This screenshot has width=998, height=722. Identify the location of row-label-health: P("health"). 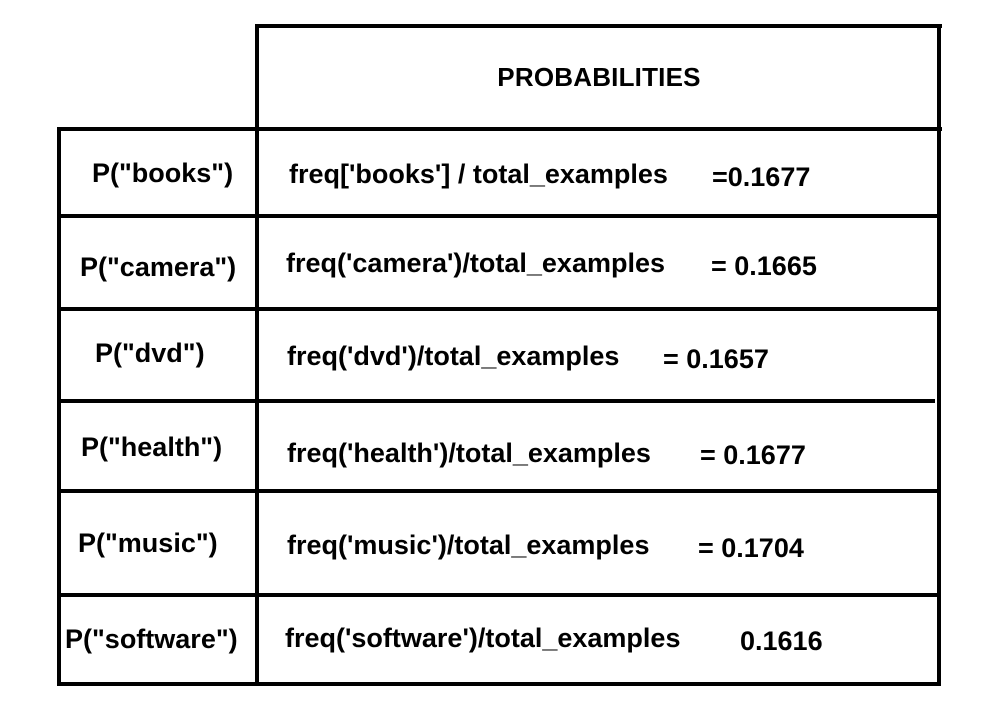
(152, 447).